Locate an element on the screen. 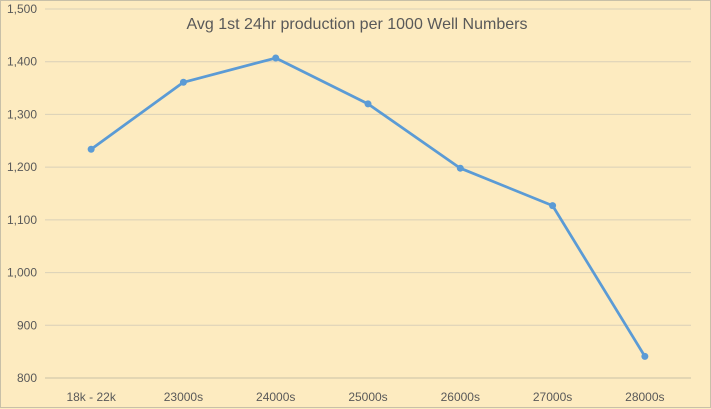 The height and width of the screenshot is (409, 711). y-tick-label: 1,300 is located at coordinates (22, 114).